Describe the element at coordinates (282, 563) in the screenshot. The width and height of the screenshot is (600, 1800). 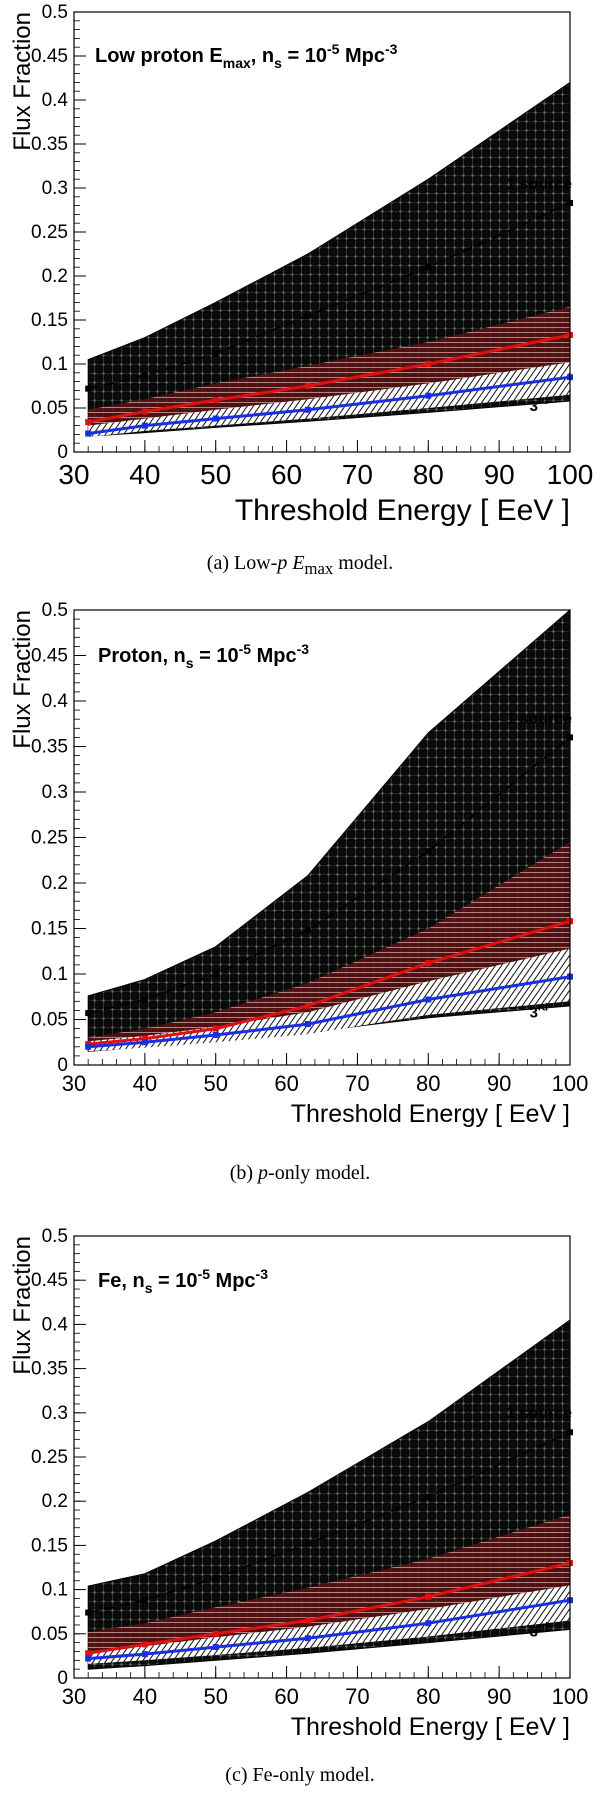
I see `caption-italic-p: p` at that location.